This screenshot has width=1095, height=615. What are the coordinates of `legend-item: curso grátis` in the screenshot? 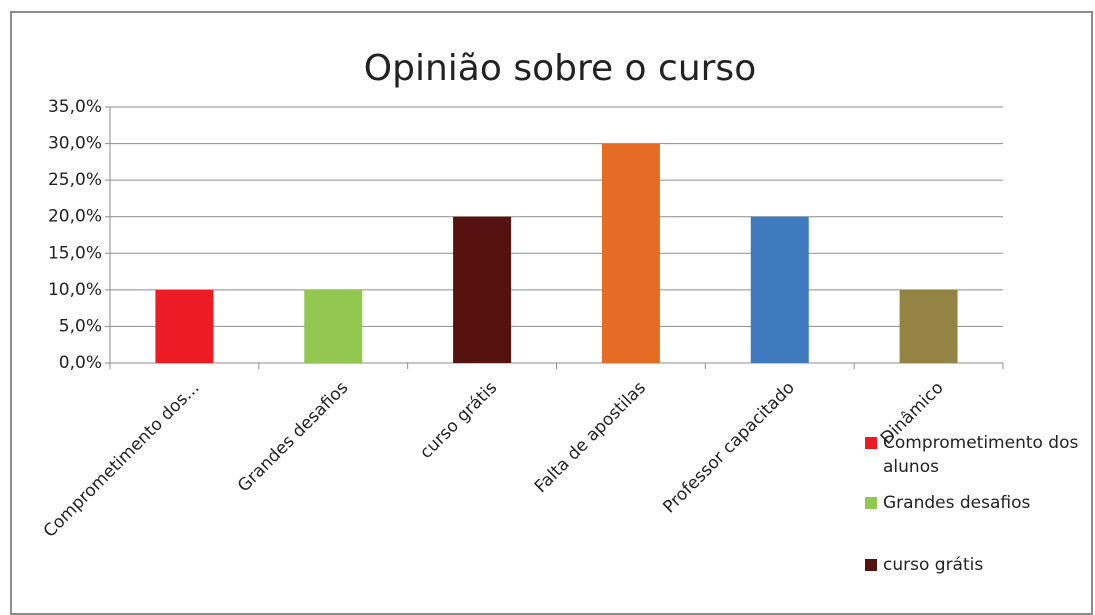 It's located at (933, 565).